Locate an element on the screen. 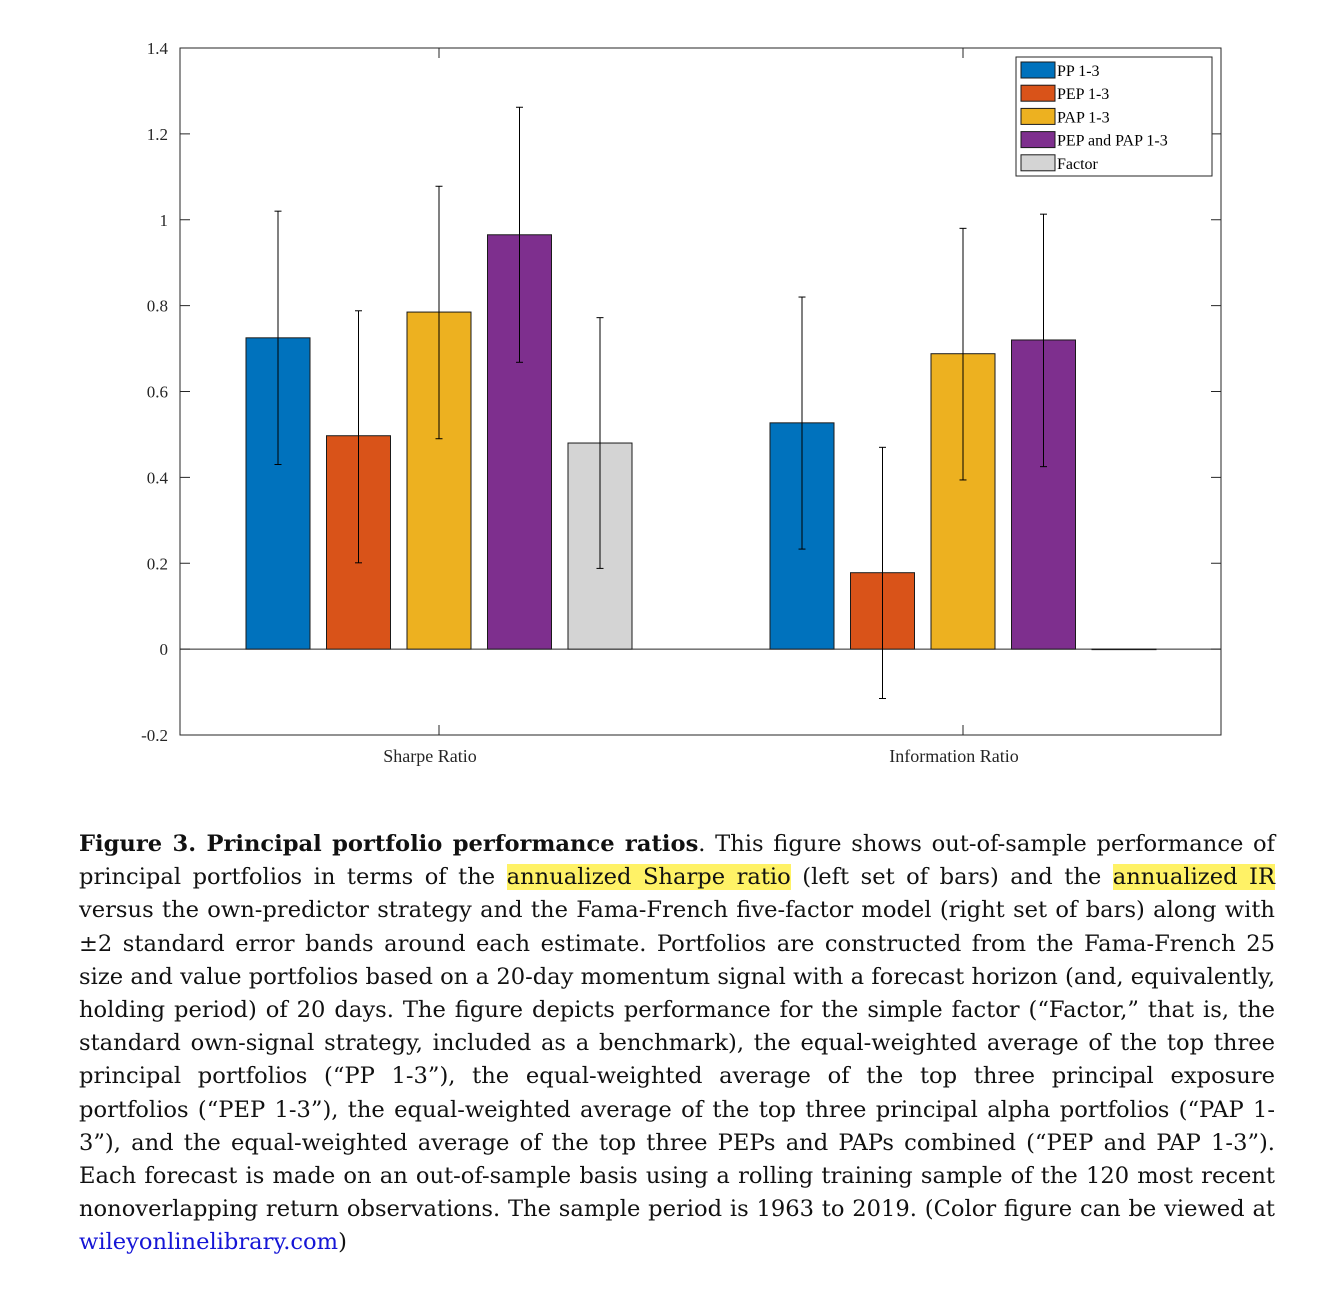 Image resolution: width=1343 pixels, height=1305 pixels. y-tick-label: 0 is located at coordinates (164, 649).